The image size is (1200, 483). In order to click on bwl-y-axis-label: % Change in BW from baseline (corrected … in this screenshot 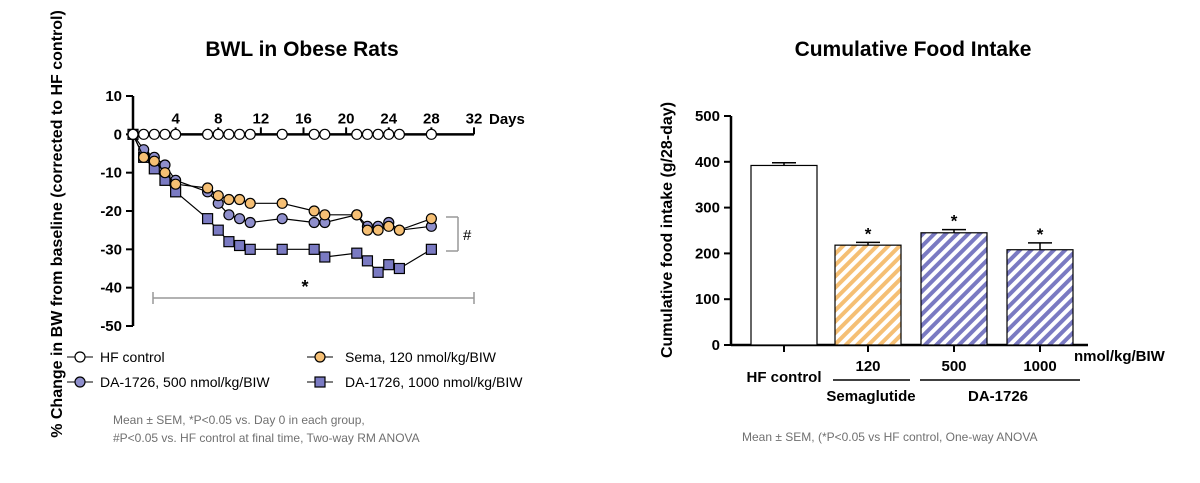, I will do `click(57, 224)`.